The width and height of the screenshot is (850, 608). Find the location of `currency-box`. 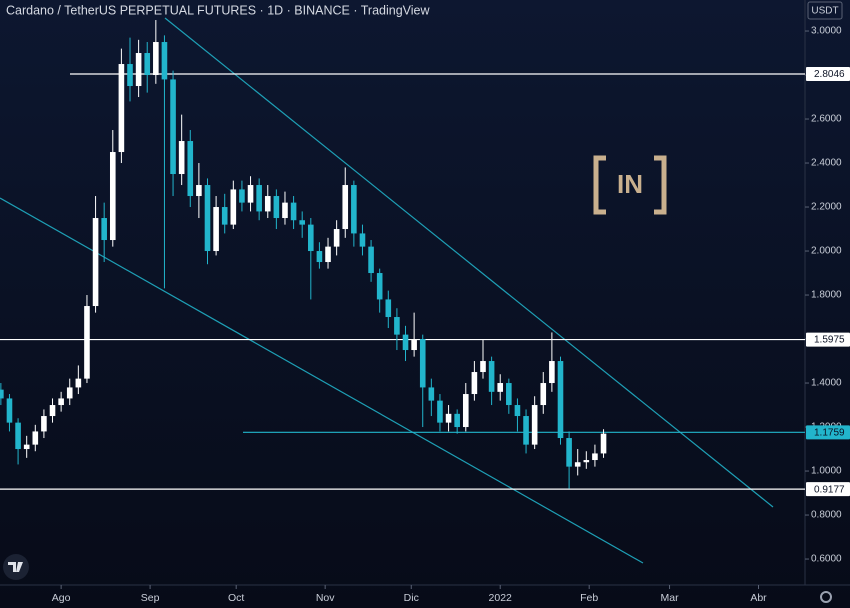

currency-box is located at coordinates (825, 10).